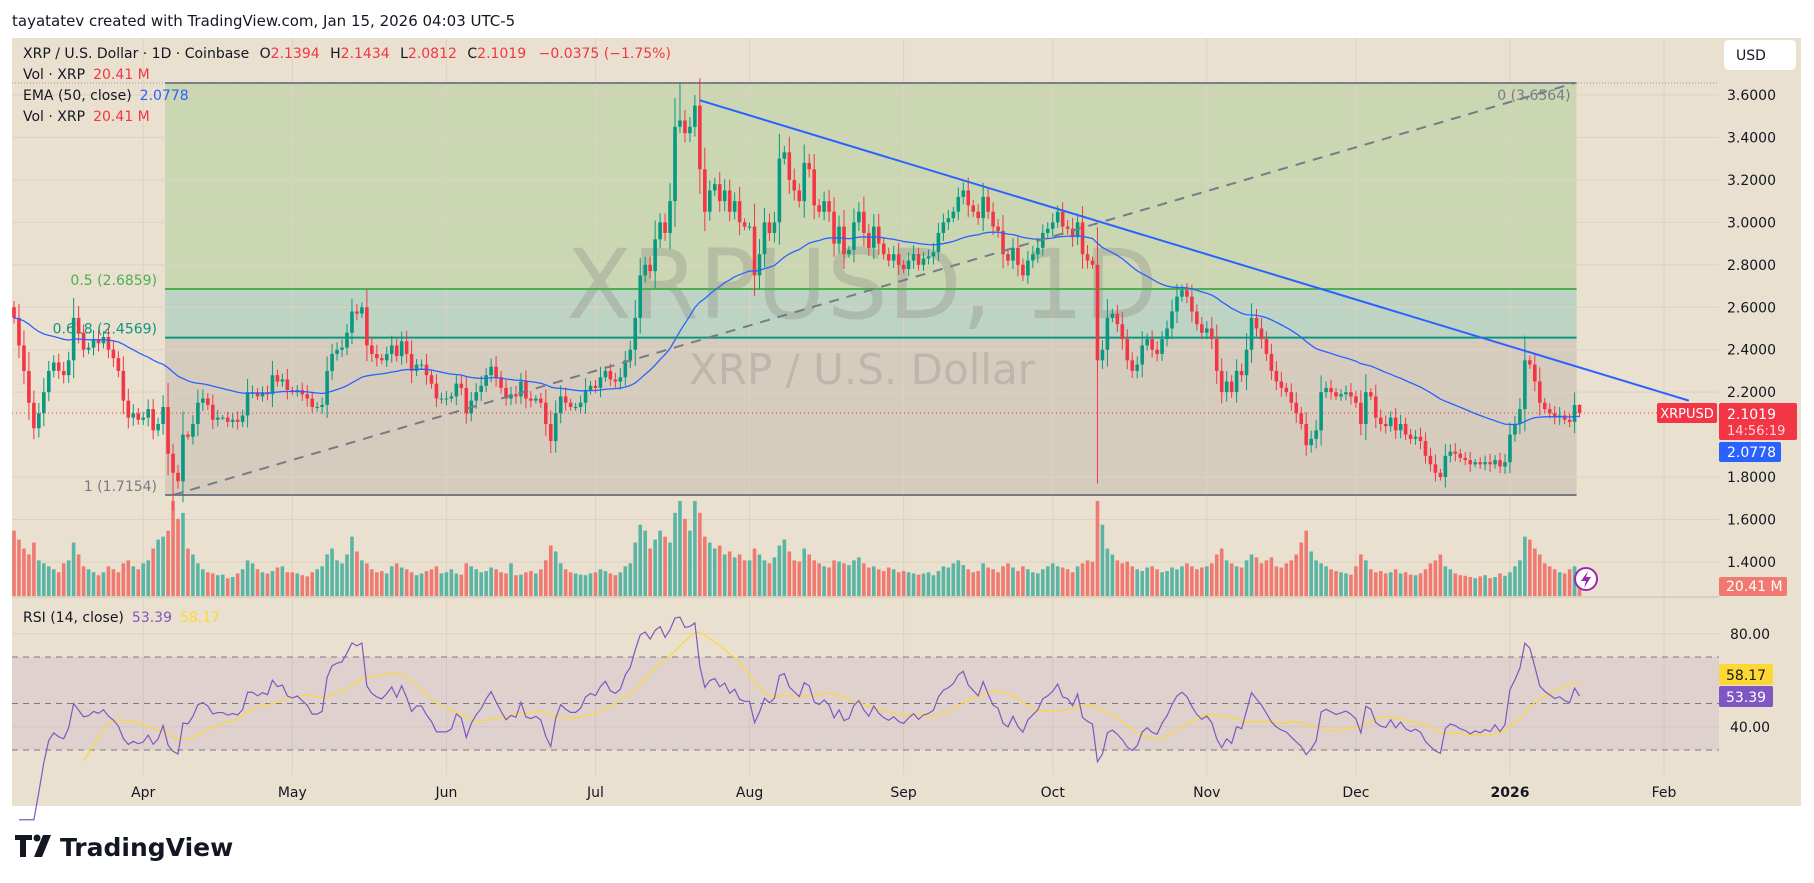 The image size is (1814, 883). Describe the element at coordinates (54, 75) in the screenshot. I see `volume-label: Vol · XRP` at that location.